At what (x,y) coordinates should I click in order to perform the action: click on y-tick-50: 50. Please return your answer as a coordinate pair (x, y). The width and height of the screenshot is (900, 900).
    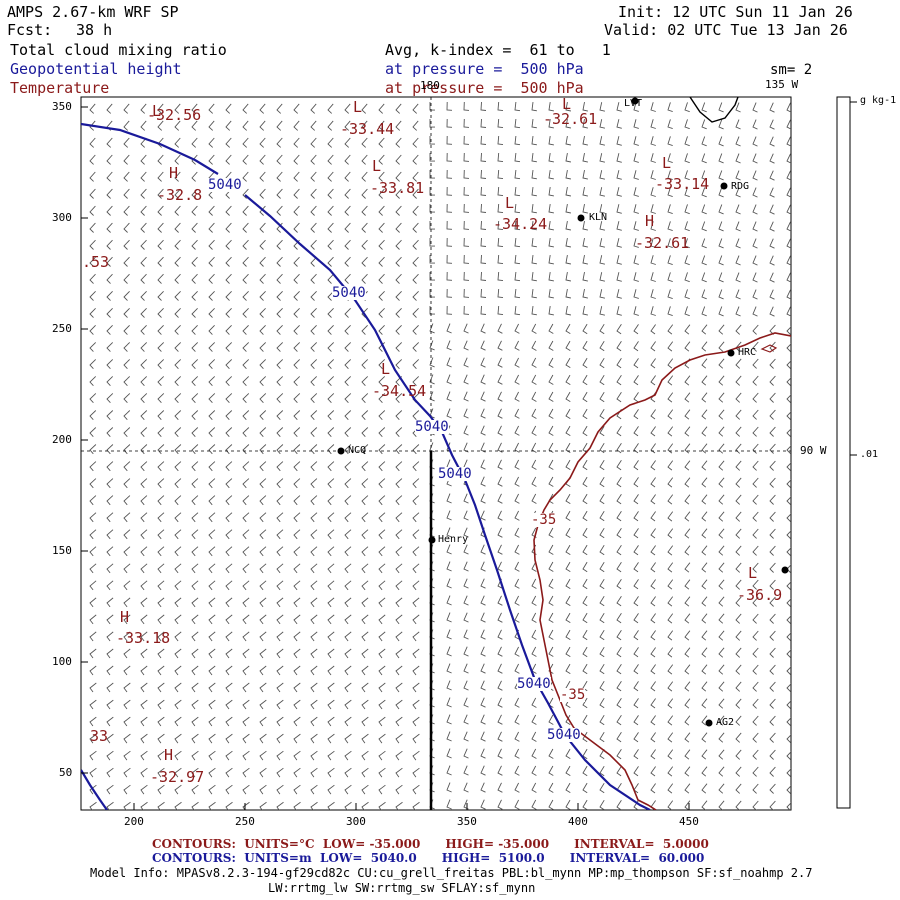
    Looking at the image, I should click on (66, 772).